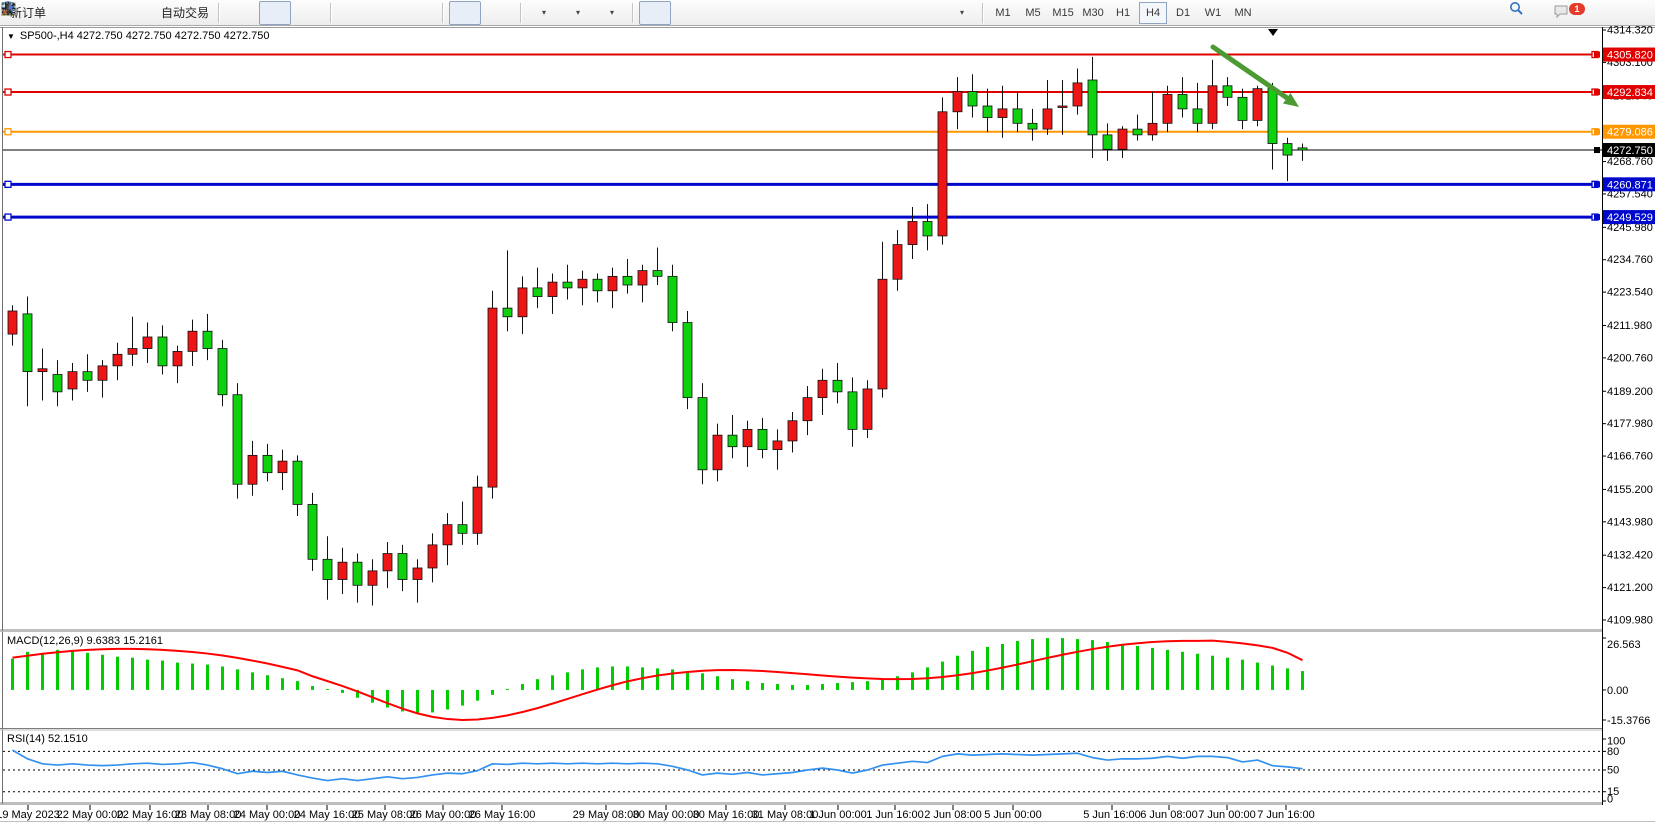 The height and width of the screenshot is (831, 1655). I want to click on time-axis, so click(802, 813).